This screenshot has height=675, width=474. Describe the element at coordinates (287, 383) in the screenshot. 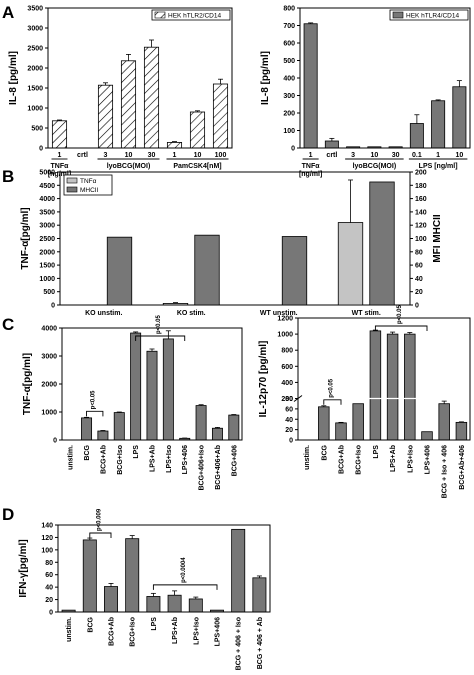

I see `y-tick-label: 400` at that location.